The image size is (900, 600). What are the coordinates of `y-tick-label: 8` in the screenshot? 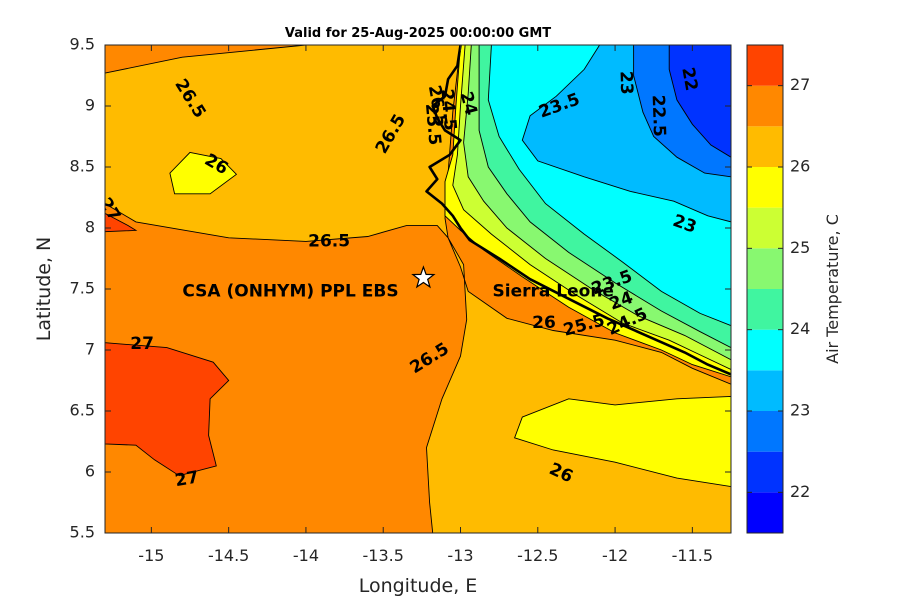 It's located at (90, 227).